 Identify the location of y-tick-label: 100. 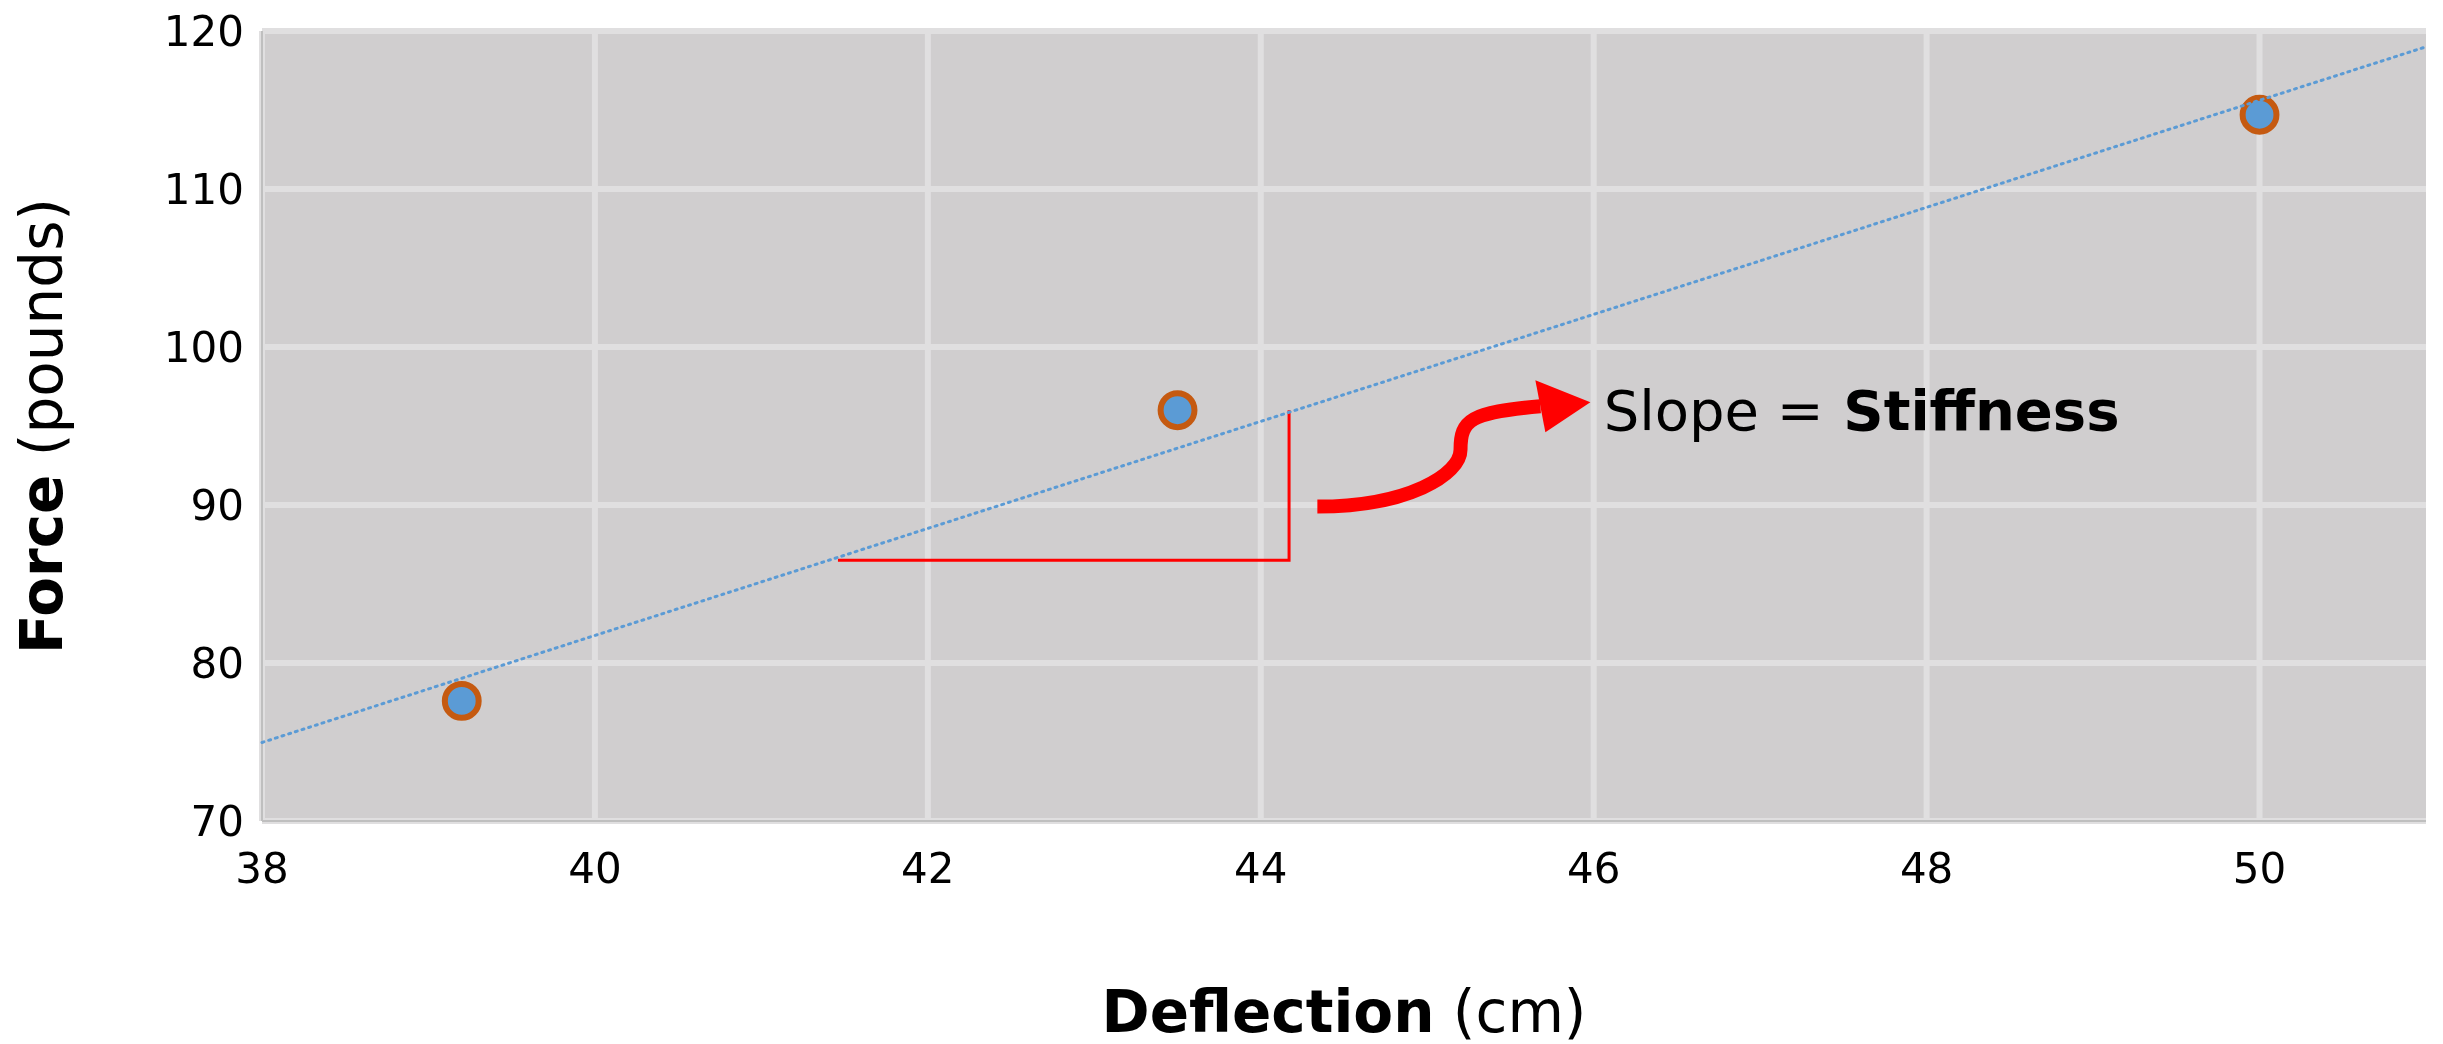
(203, 347).